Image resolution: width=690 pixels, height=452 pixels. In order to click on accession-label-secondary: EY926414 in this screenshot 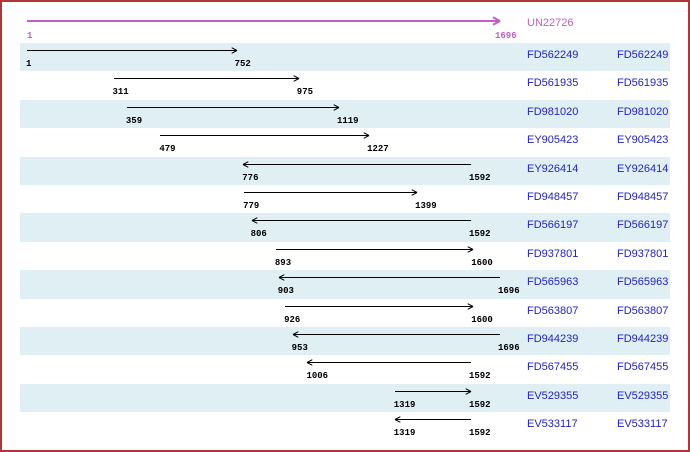, I will do `click(643, 168)`.